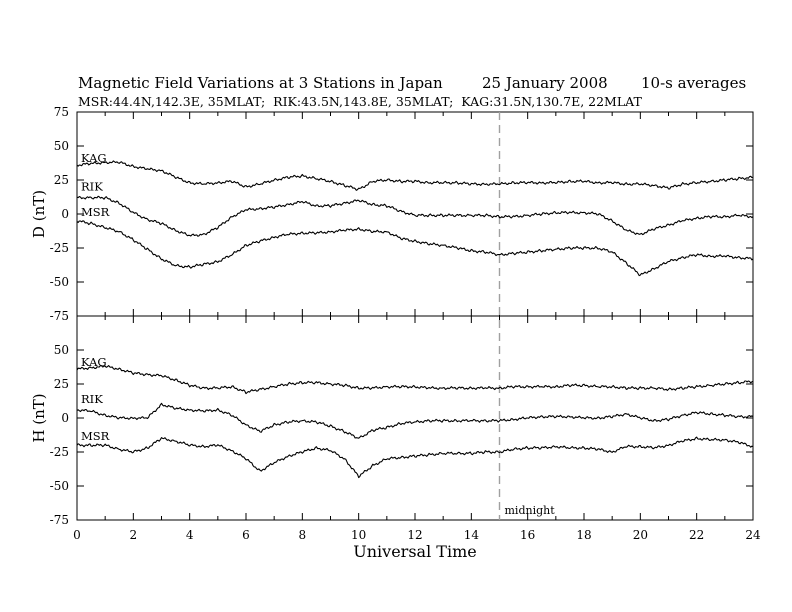  Describe the element at coordinates (39, 417) in the screenshot. I see `panel-h-ylabel: H (nT)` at that location.